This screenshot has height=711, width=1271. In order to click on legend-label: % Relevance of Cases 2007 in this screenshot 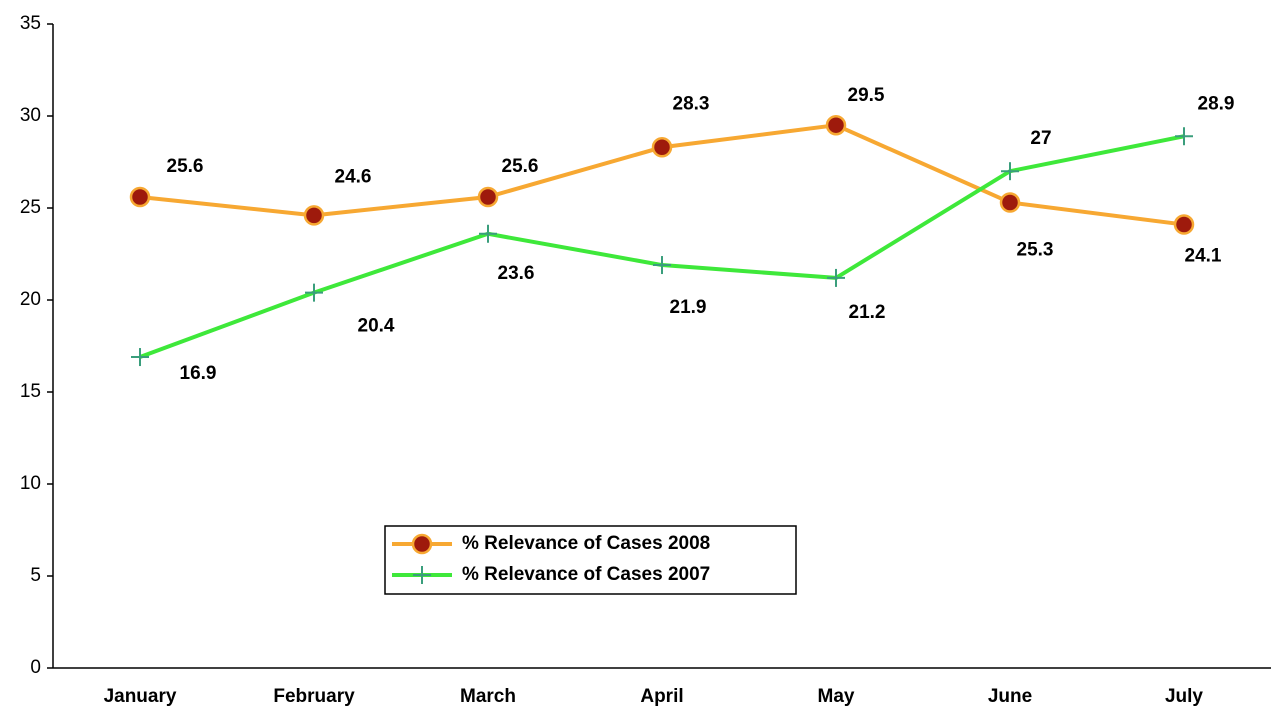, I will do `click(586, 574)`.